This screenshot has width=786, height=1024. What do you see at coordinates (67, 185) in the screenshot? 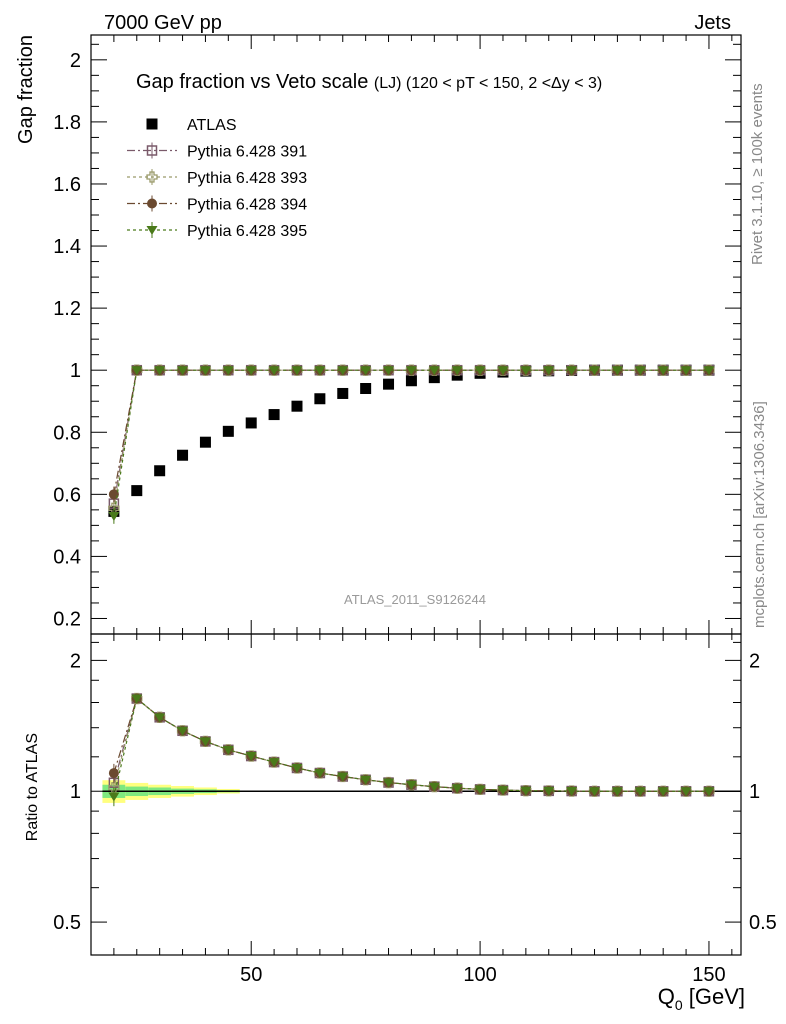
I see `y-tick-label: 1.6` at bounding box center [67, 185].